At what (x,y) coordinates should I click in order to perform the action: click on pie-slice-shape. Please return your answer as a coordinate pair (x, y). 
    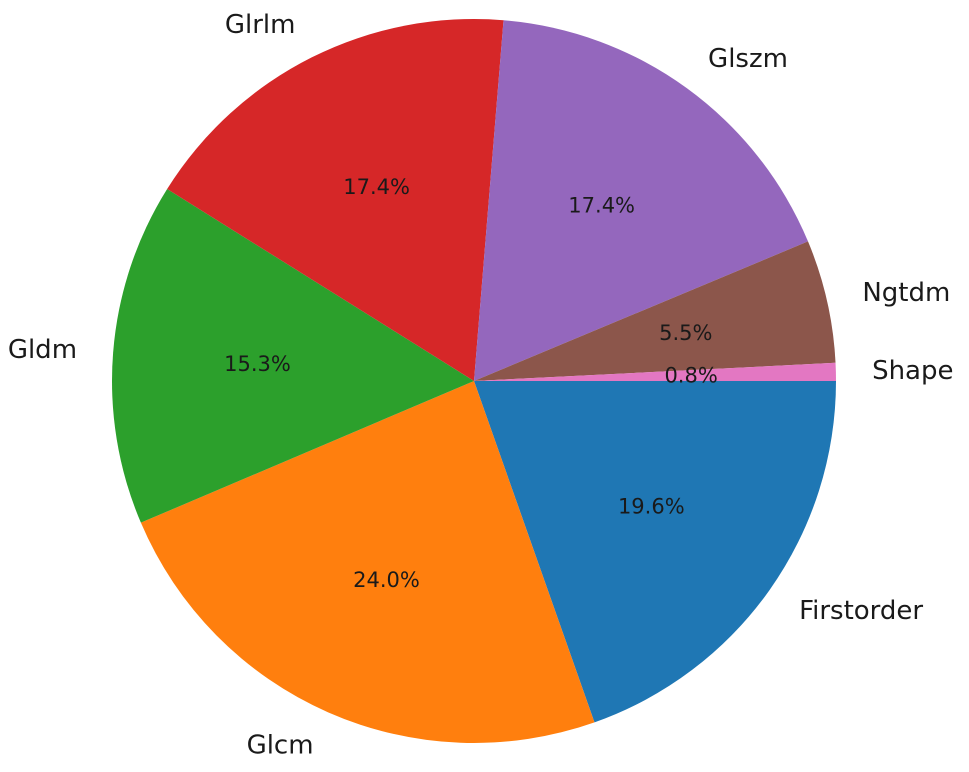
    Looking at the image, I should click on (655, 371).